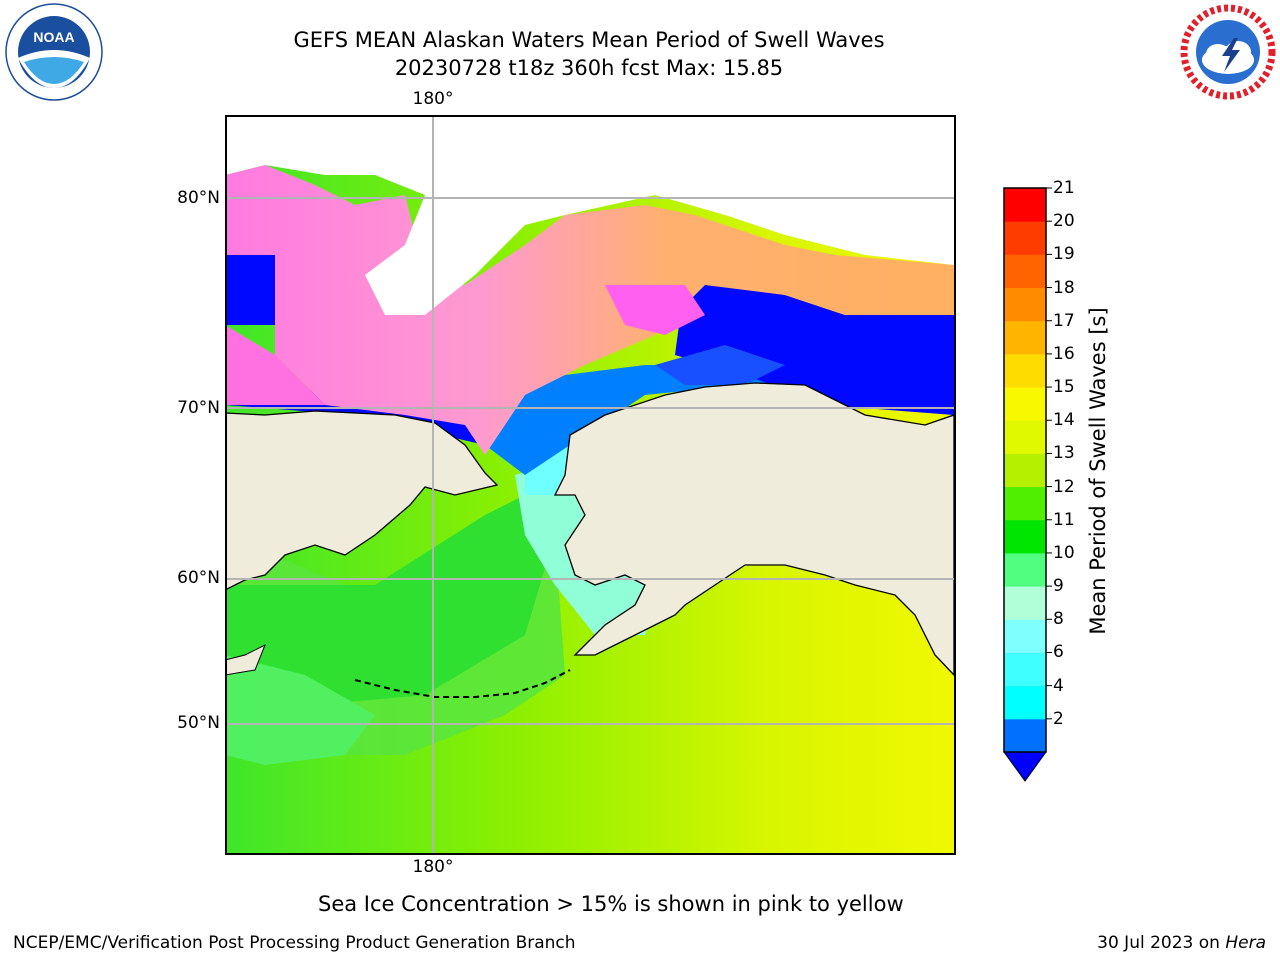 The height and width of the screenshot is (960, 1280). What do you see at coordinates (198, 723) in the screenshot?
I see `lat-label-50: 50°N` at bounding box center [198, 723].